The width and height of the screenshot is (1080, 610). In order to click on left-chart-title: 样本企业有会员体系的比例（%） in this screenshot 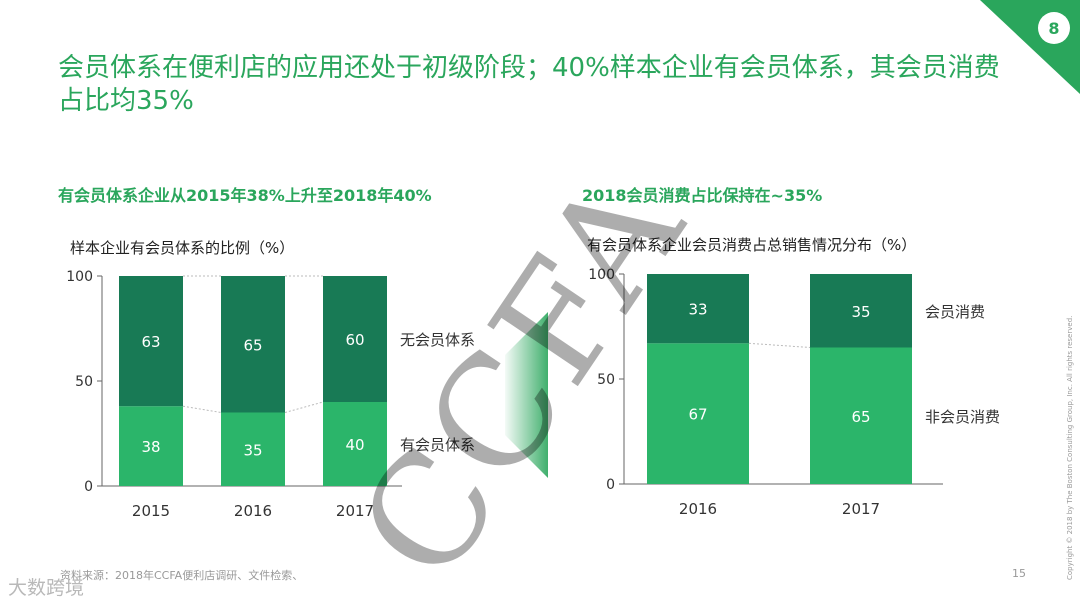, I will do `click(182, 248)`.